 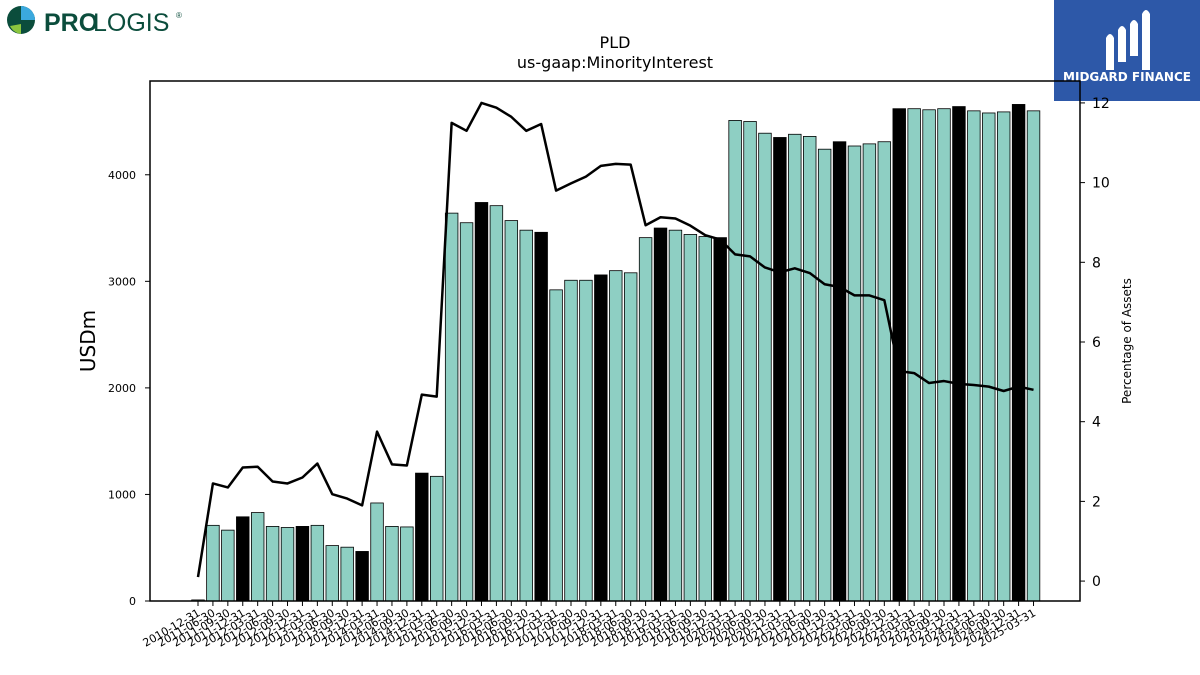 I want to click on y2-tick-label: 6, so click(x=1096, y=343).